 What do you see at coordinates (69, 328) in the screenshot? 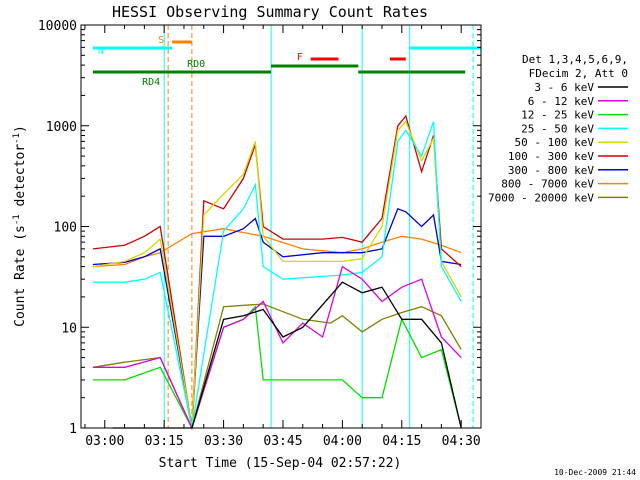
I see `y-tick-label: 10` at bounding box center [69, 328].